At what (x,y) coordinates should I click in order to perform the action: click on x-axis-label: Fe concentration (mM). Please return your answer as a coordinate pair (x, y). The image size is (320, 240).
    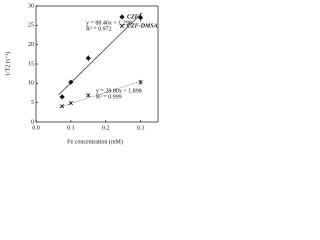
    Looking at the image, I should click on (95, 141).